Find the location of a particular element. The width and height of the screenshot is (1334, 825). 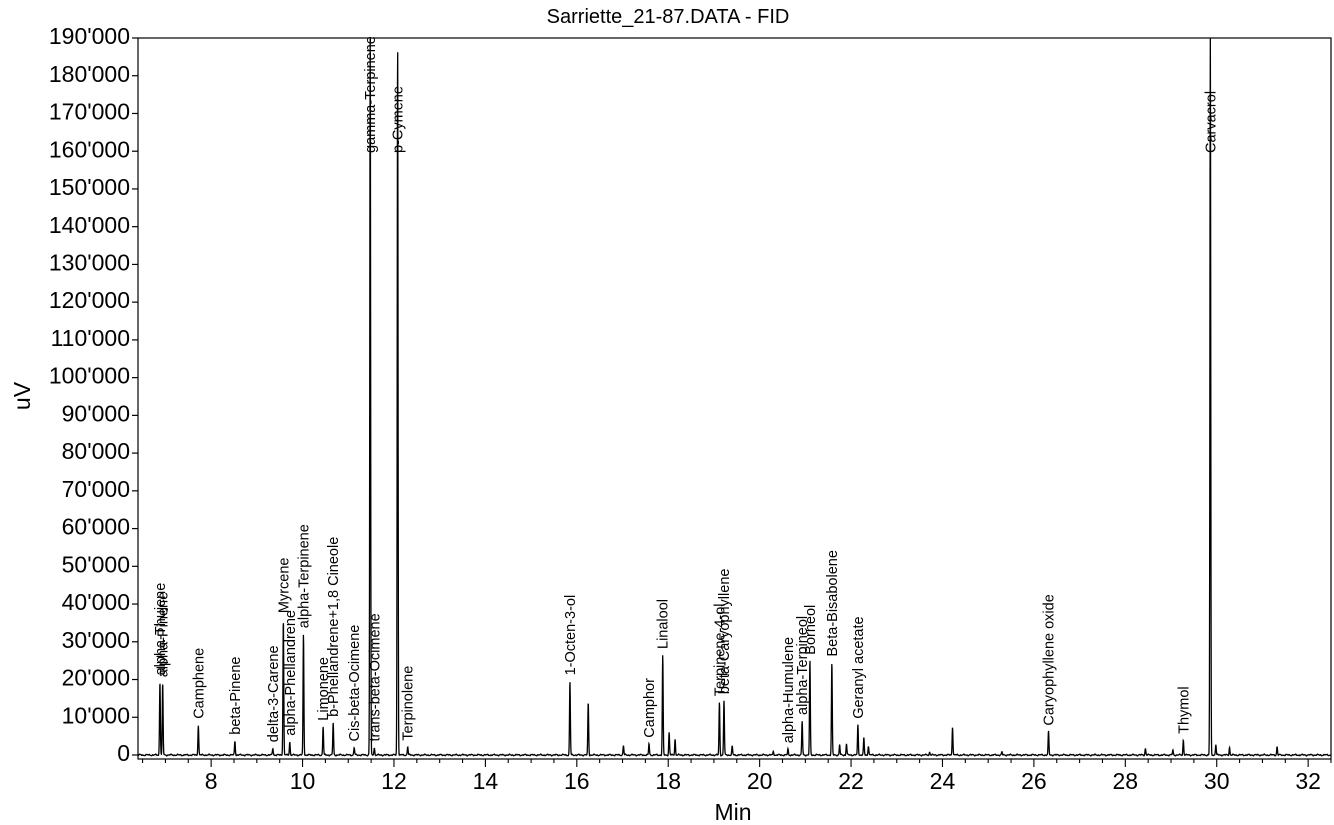

x-tick-label: 30 is located at coordinates (1217, 781).